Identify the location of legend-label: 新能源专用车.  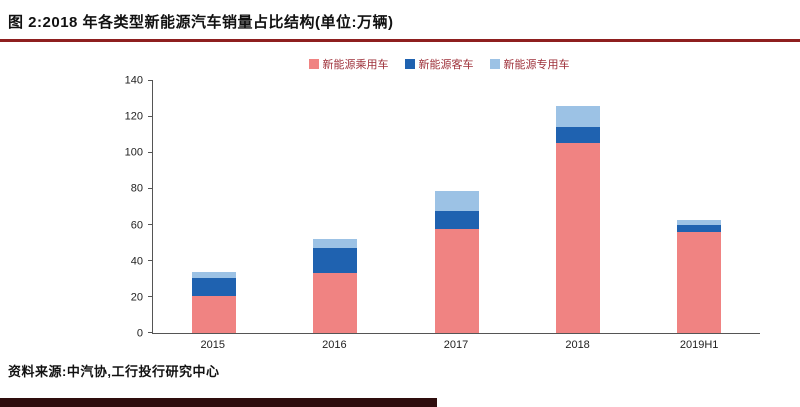
(536, 65).